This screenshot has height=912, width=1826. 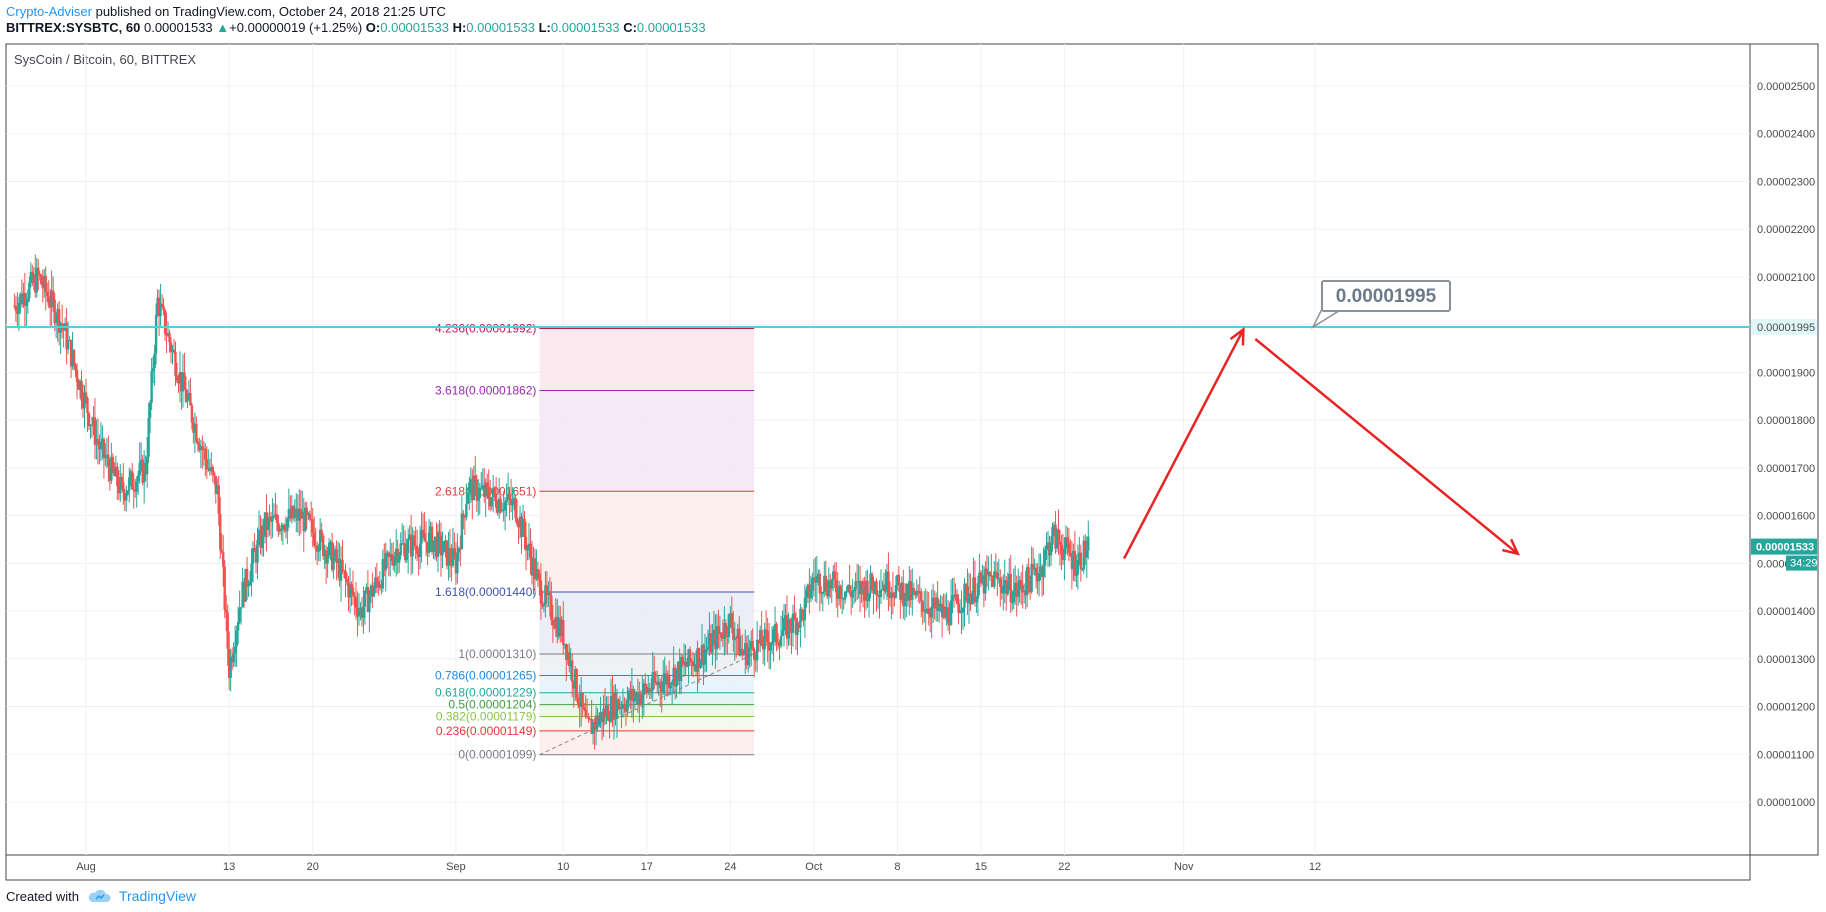 What do you see at coordinates (647, 541) in the screenshot?
I see `fib-zone` at bounding box center [647, 541].